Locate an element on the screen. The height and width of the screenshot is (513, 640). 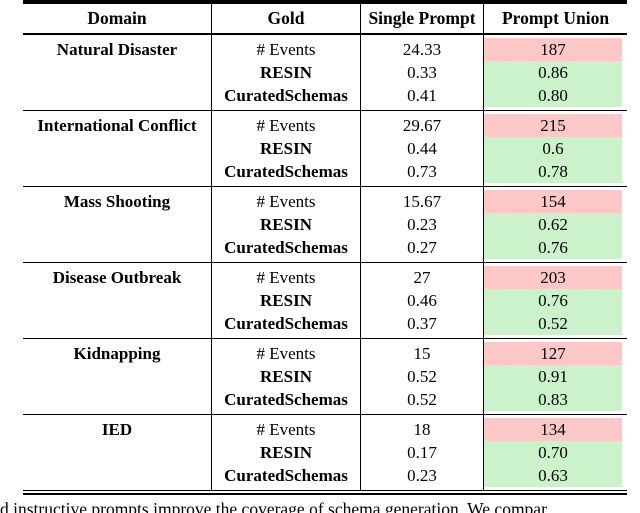
domain-label: Kidnapping is located at coordinates (117, 353).